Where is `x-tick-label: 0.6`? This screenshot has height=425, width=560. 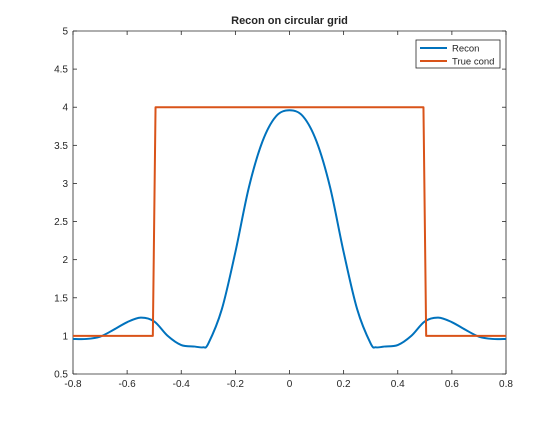
x-tick-label: 0.6 is located at coordinates (452, 384).